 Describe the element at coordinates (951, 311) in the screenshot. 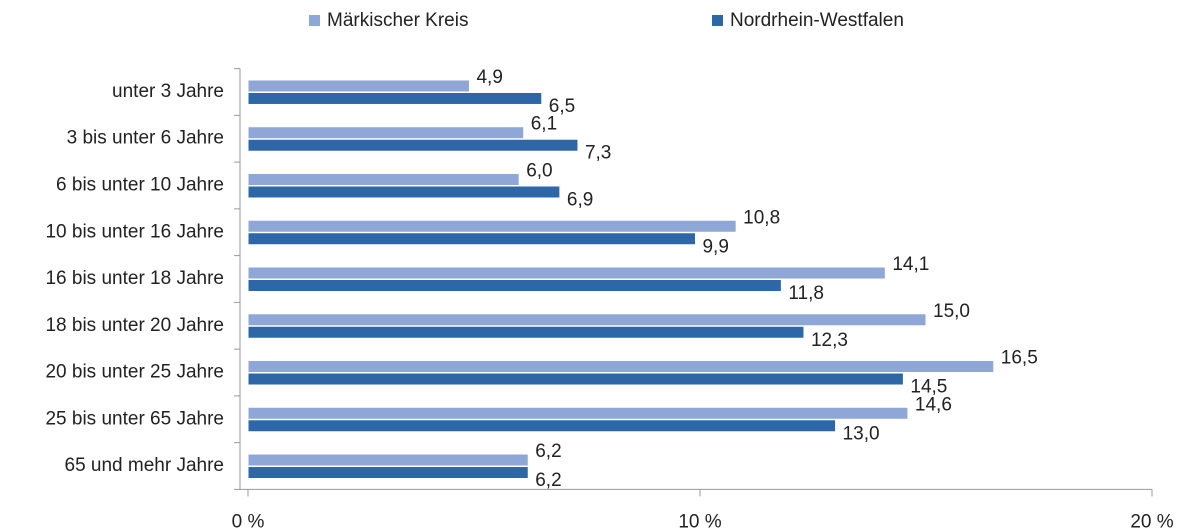

I see `value-label: 15,0` at that location.